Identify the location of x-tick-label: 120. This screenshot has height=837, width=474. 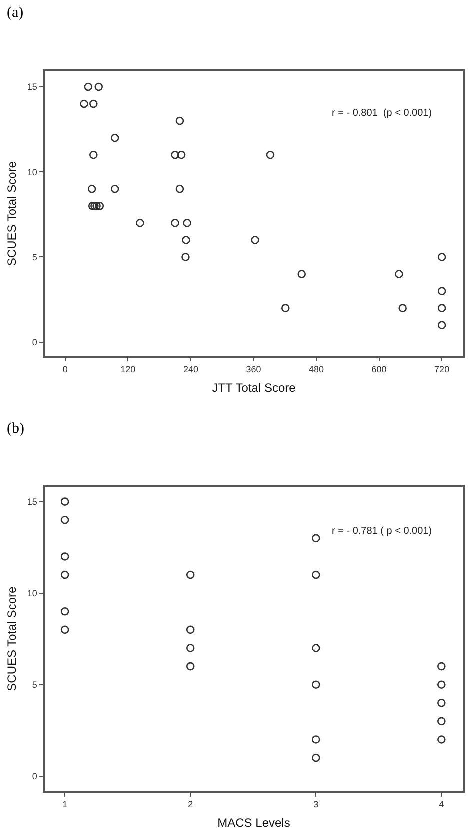
(128, 369).